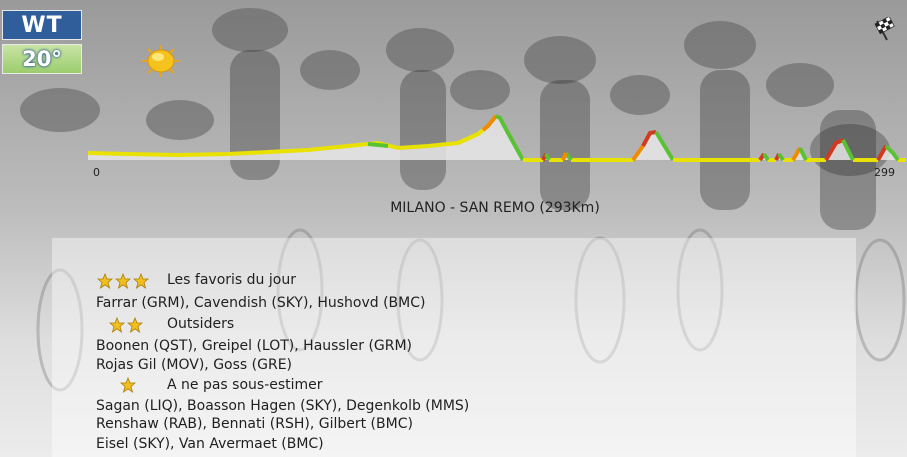 The width and height of the screenshot is (907, 457). I want to click on profile-start-km: 0, so click(96, 172).